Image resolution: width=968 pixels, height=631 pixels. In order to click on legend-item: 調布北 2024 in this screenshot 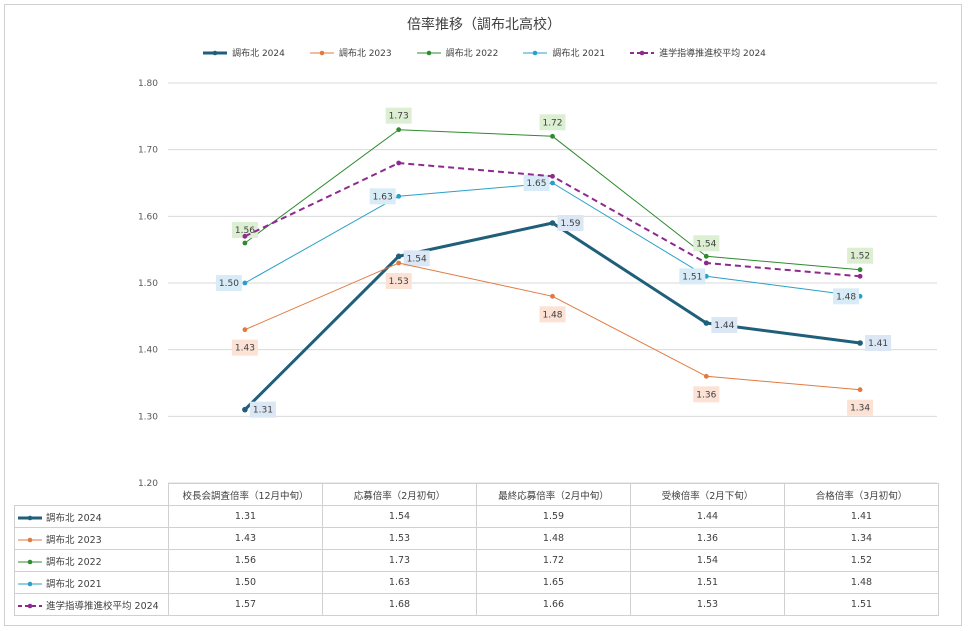, I will do `click(243, 52)`.